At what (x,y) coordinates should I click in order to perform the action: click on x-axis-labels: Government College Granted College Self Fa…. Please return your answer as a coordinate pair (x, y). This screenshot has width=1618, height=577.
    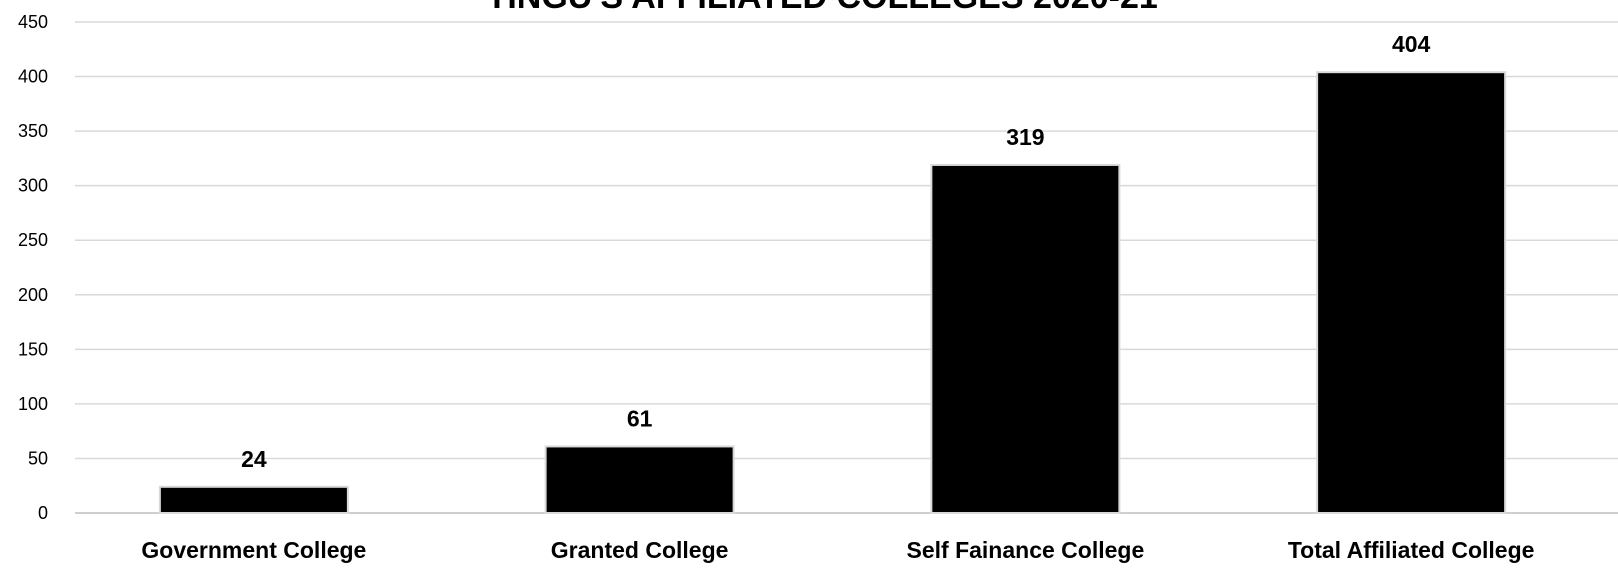
    Looking at the image, I should click on (837, 550).